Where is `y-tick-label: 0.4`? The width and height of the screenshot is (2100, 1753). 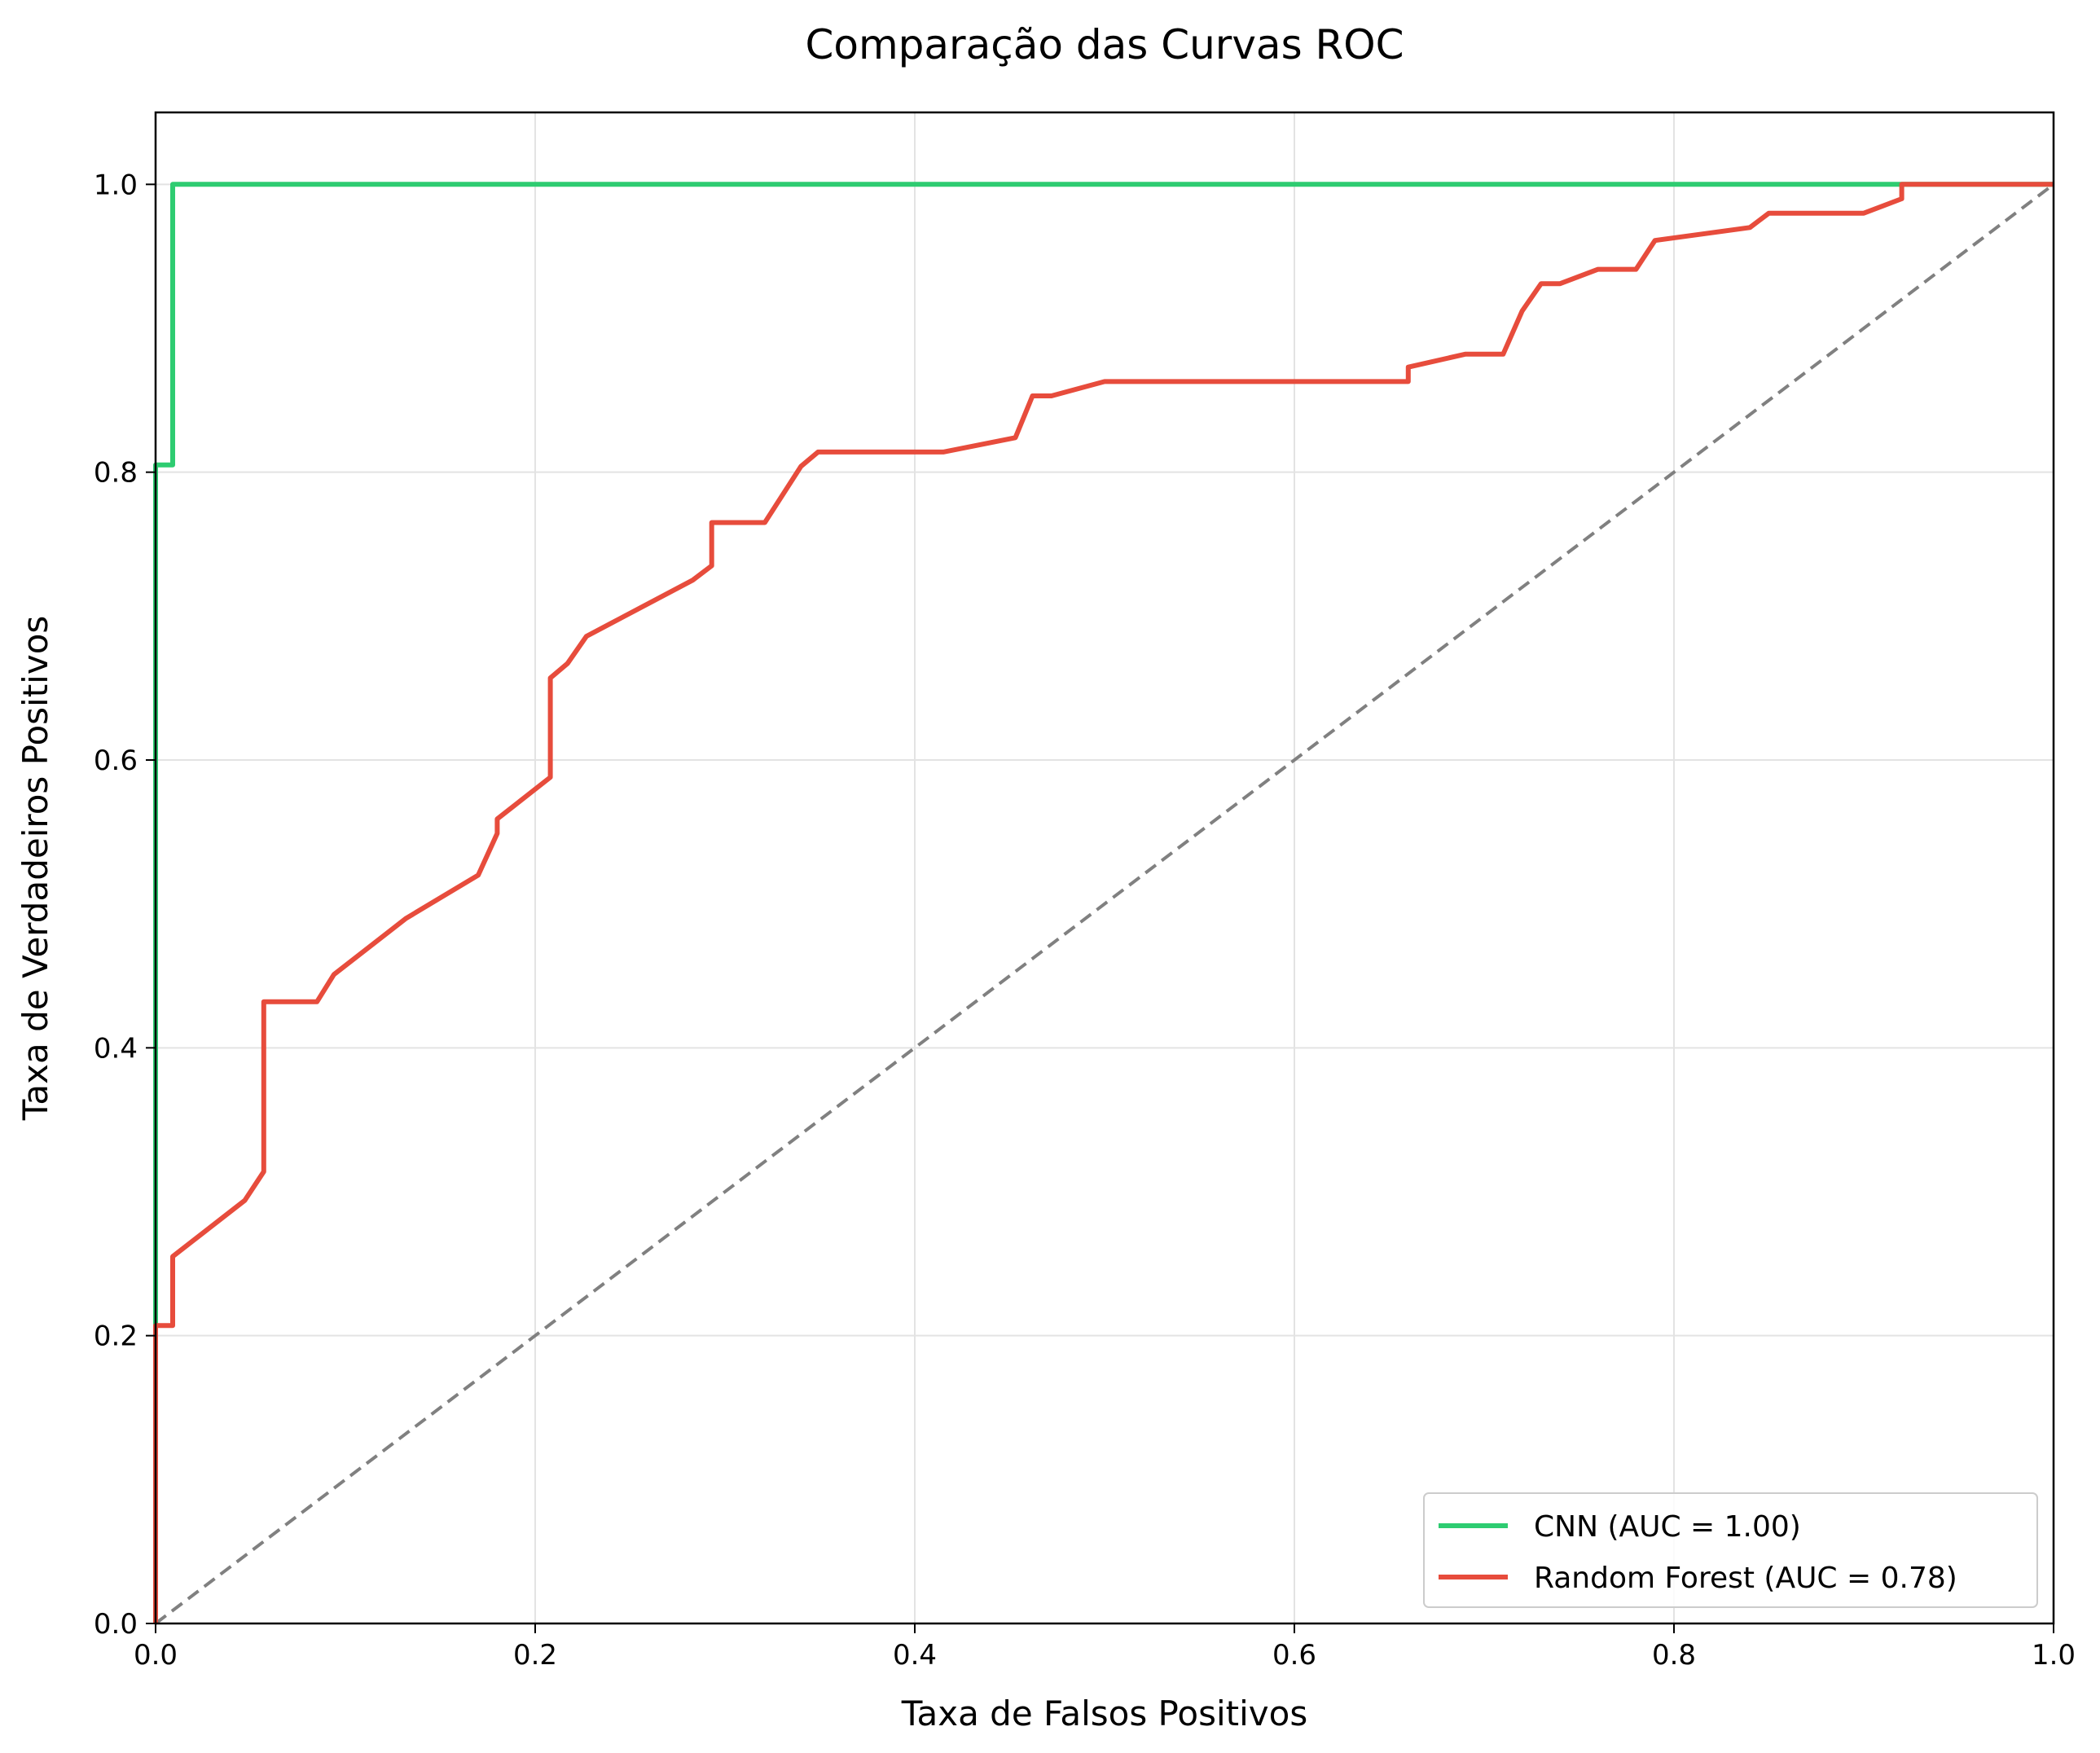
y-tick-label: 0.4 is located at coordinates (116, 1048).